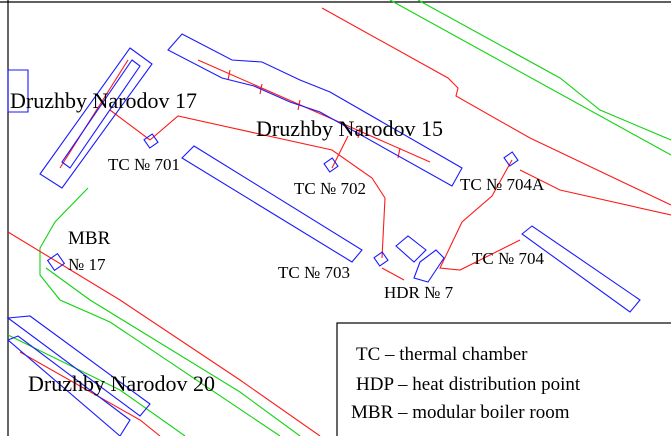  What do you see at coordinates (103, 100) in the screenshot?
I see `label-druzhby-17: Druzhby Narodov 17` at bounding box center [103, 100].